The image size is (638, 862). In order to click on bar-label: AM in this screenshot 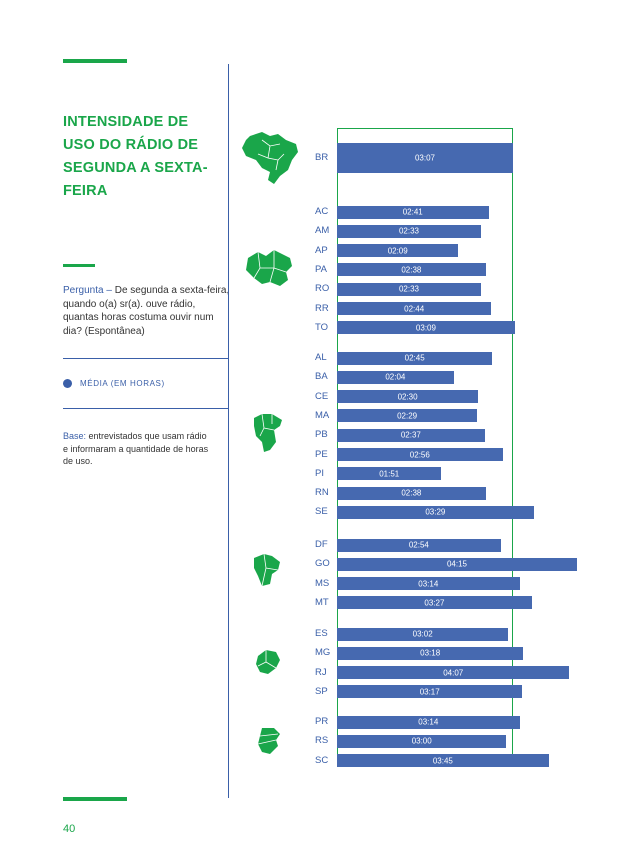, I will do `click(322, 231)`.